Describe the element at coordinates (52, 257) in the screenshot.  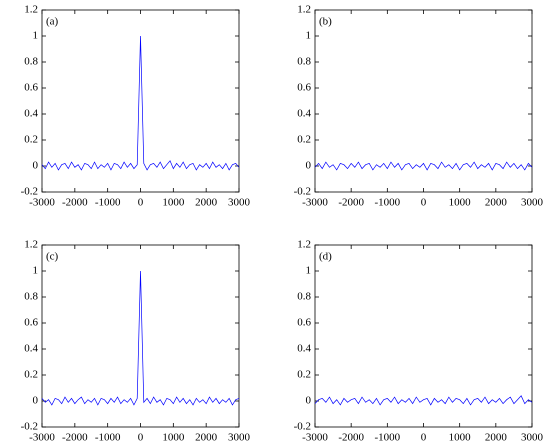
I see `panel-label: (c)` at that location.